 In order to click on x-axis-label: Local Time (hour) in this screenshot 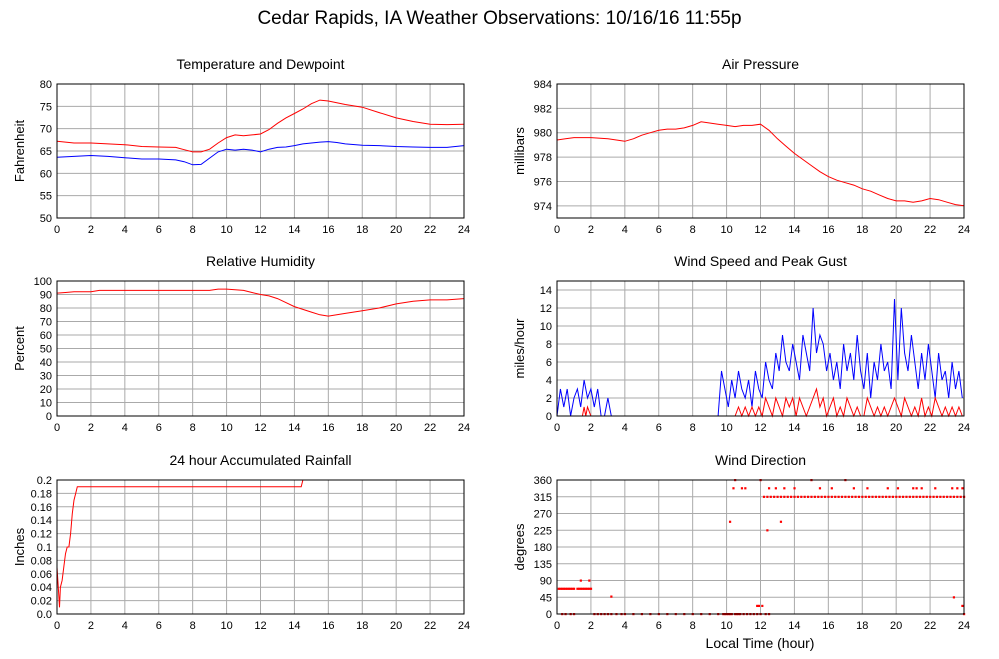, I will do `click(760, 643)`.